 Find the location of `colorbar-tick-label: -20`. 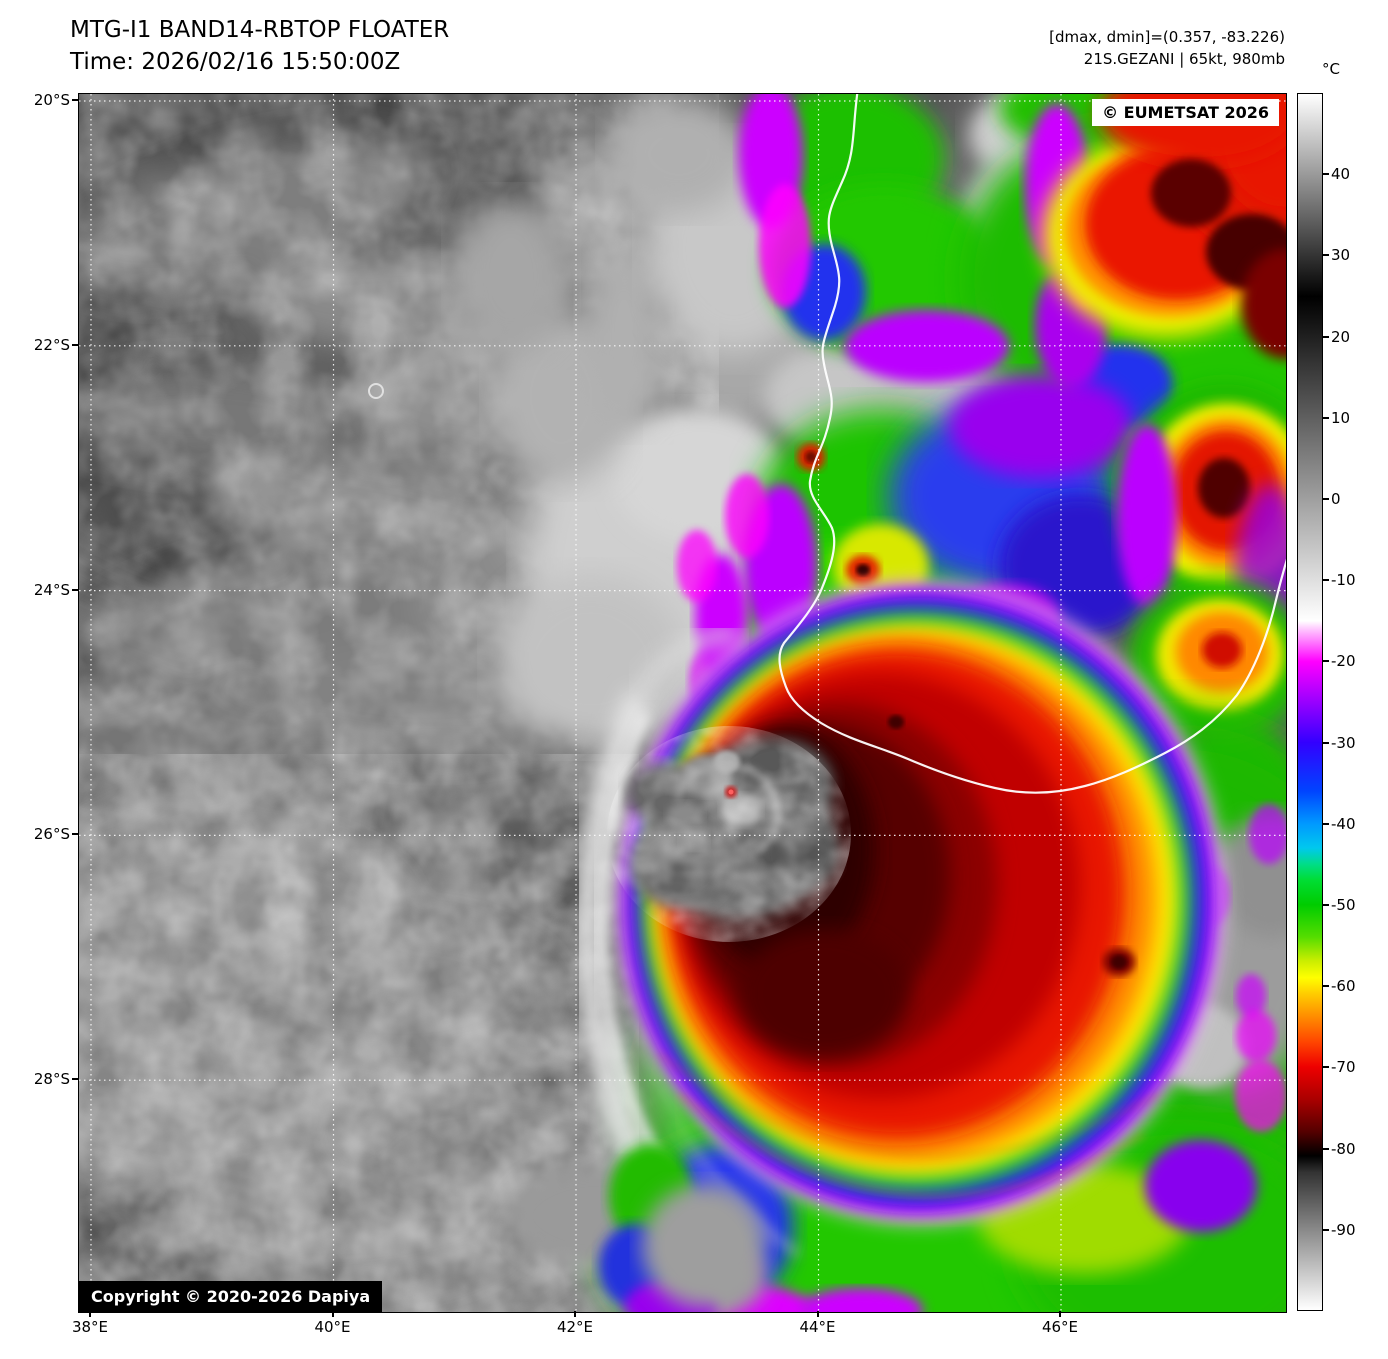

colorbar-tick-label: -20 is located at coordinates (1343, 661).